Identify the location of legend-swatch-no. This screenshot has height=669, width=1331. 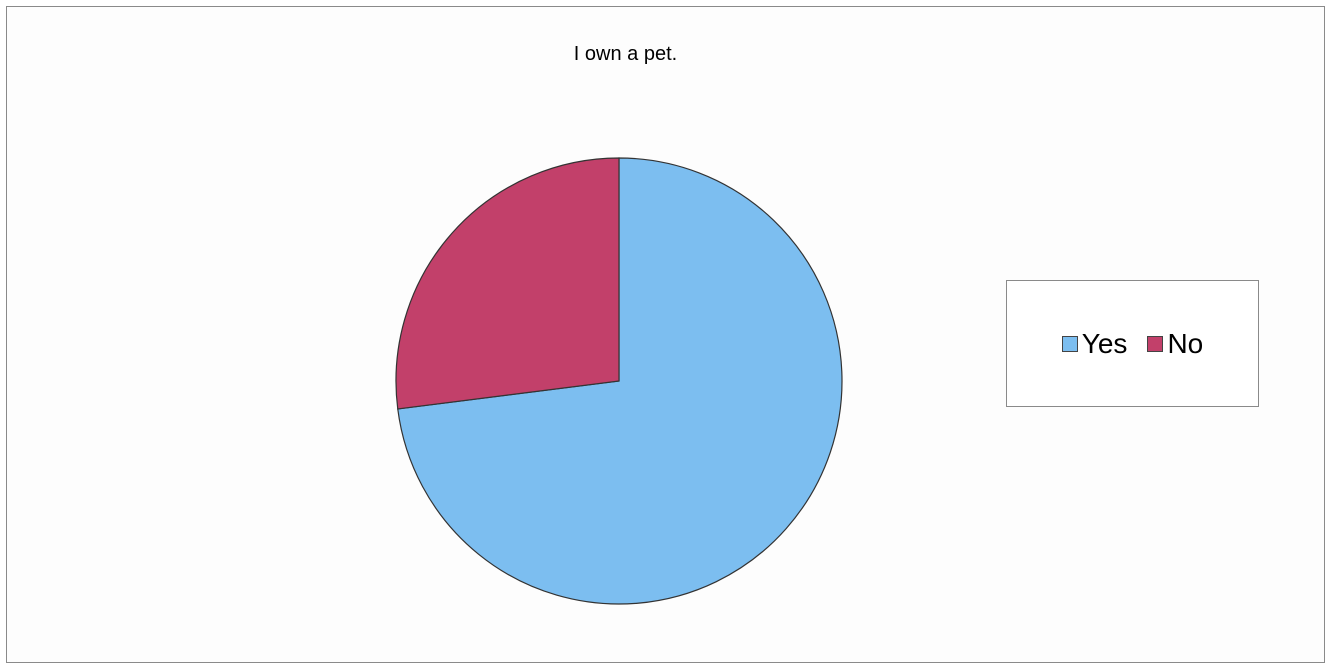
(1155, 343).